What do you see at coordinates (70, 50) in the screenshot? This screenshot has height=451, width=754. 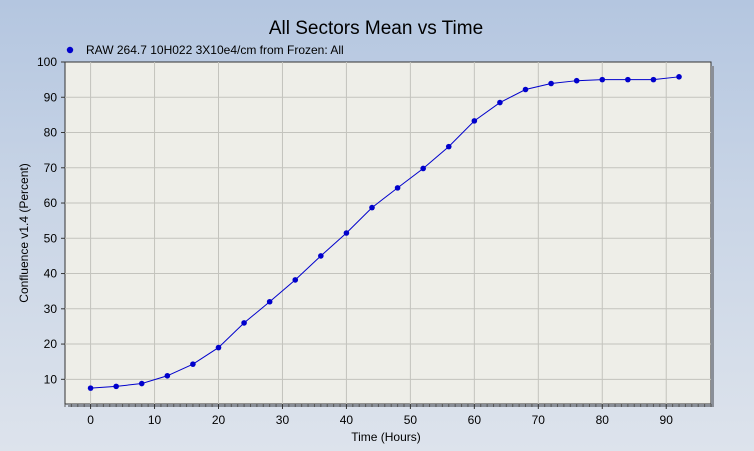 I see `legend-marker` at bounding box center [70, 50].